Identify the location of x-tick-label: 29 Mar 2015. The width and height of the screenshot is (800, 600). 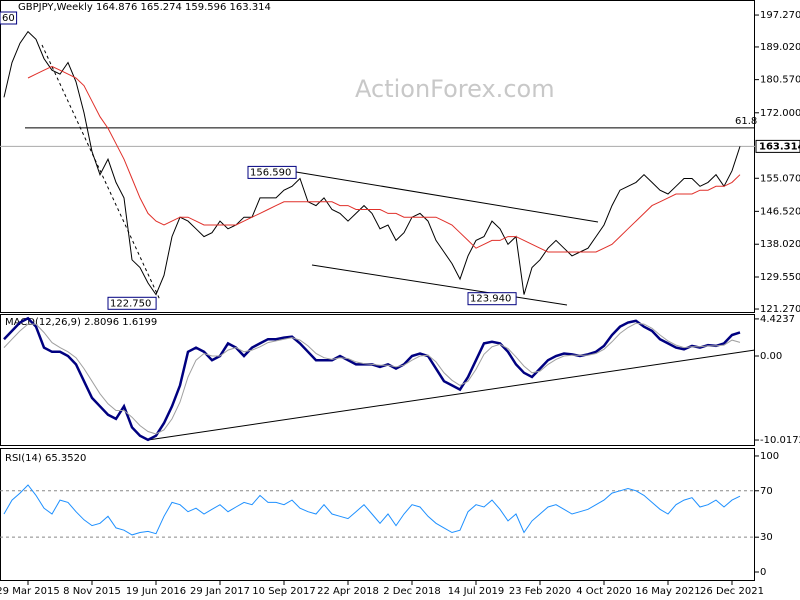
(30, 591).